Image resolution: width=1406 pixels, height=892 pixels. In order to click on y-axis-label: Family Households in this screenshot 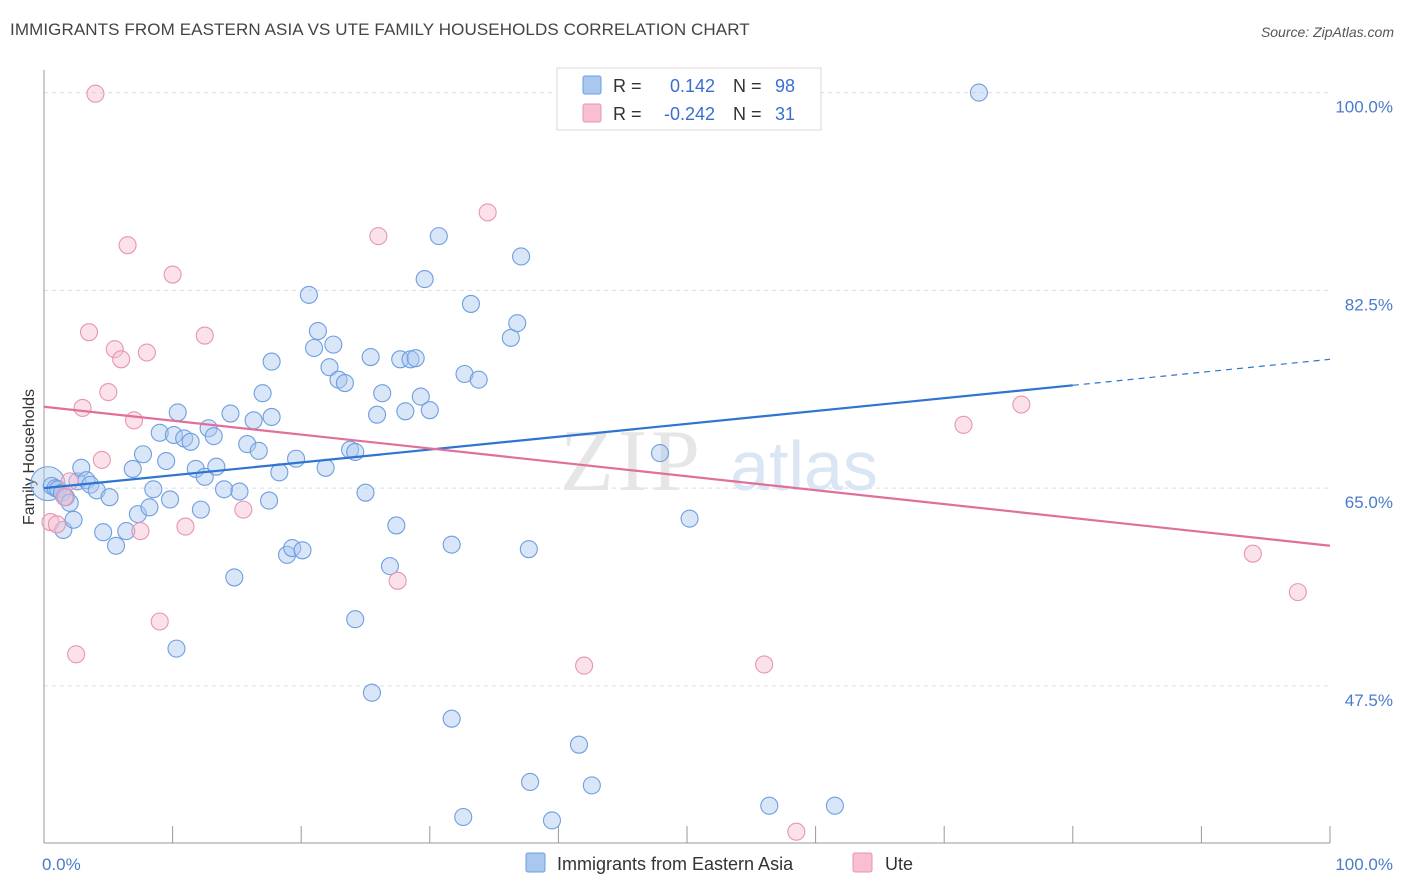, I will do `click(29, 457)`.